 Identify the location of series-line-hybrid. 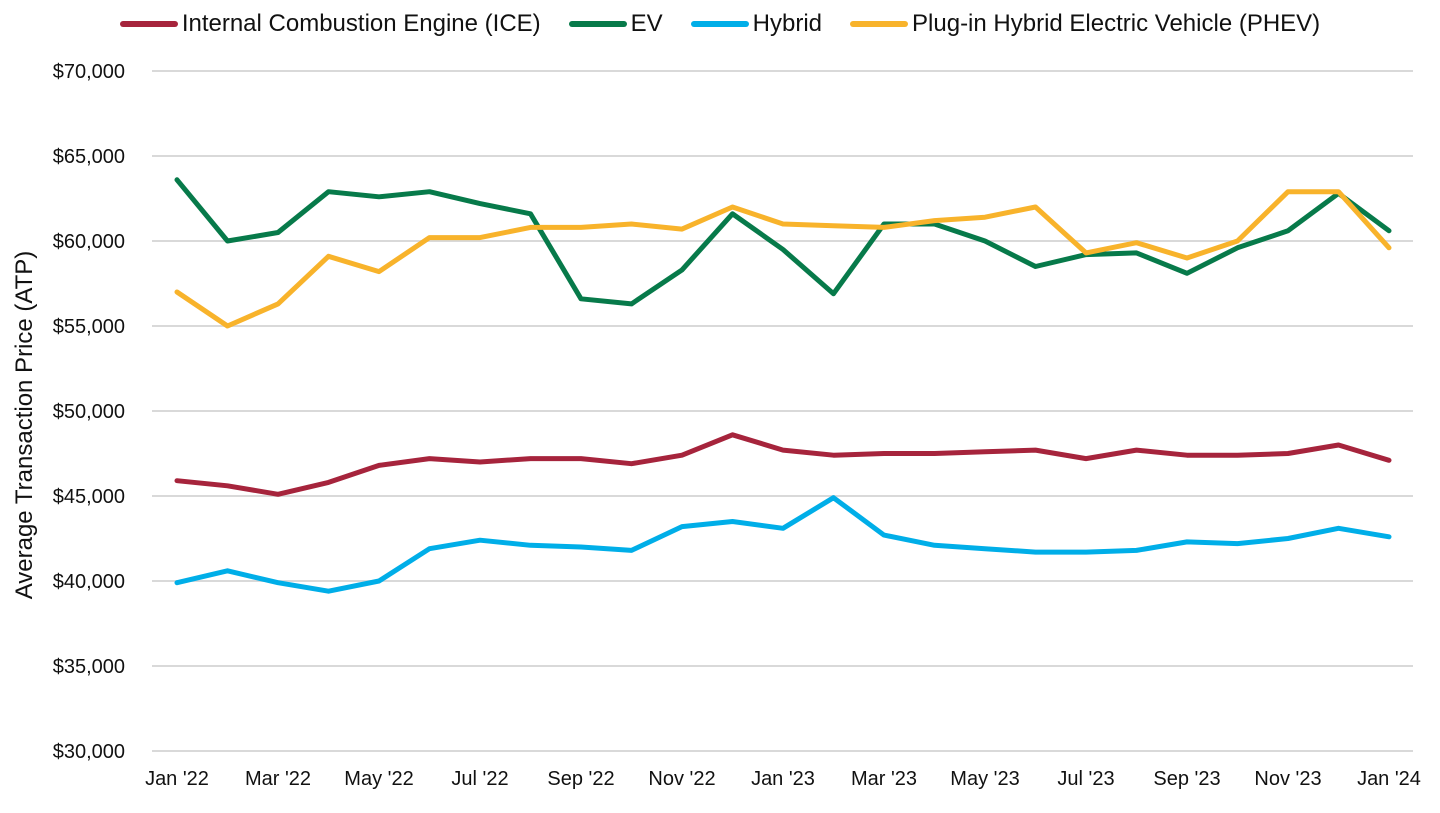
(783, 544).